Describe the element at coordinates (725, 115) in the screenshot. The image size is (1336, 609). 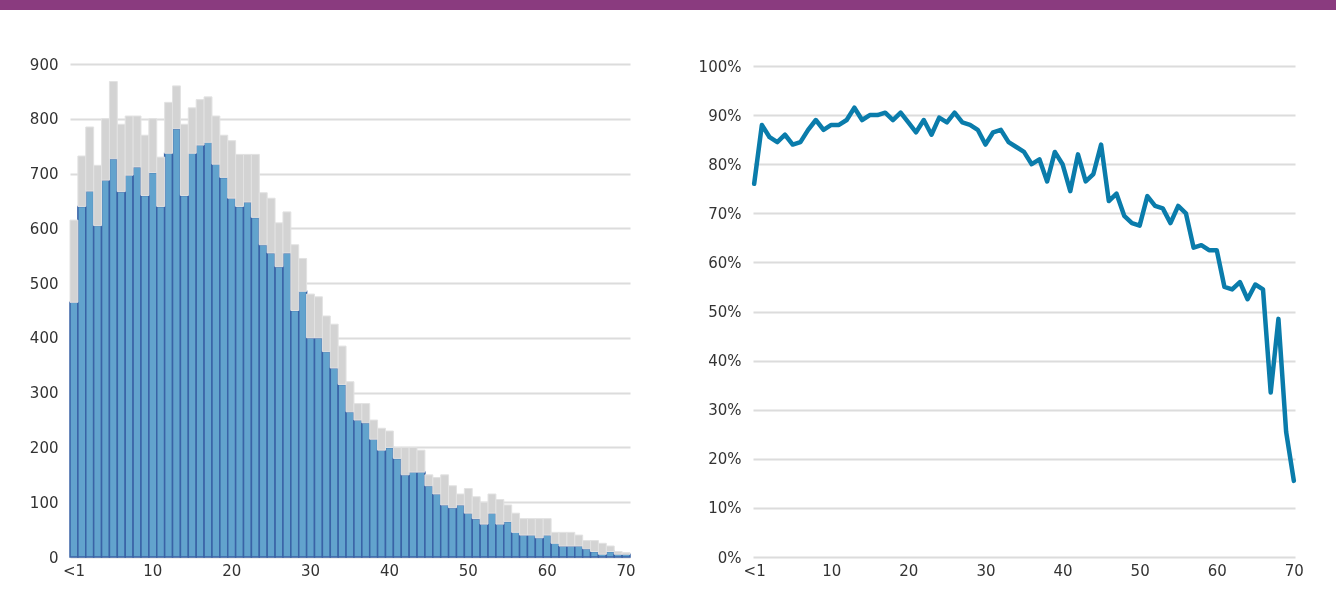
I see `y-tick-label: 90%` at that location.